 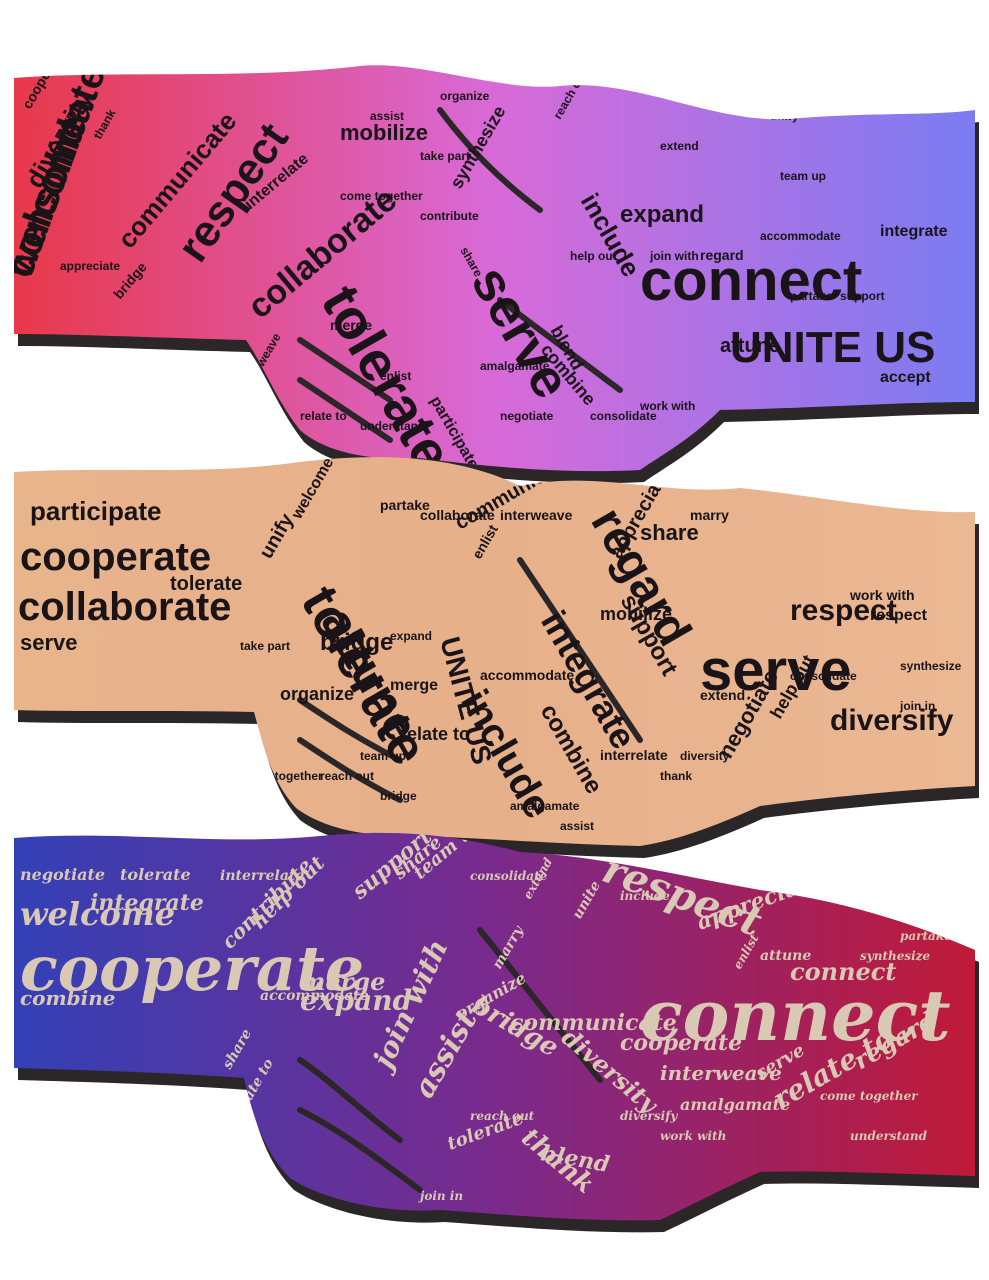 I want to click on cloud-word: unify, so click(x=784, y=116).